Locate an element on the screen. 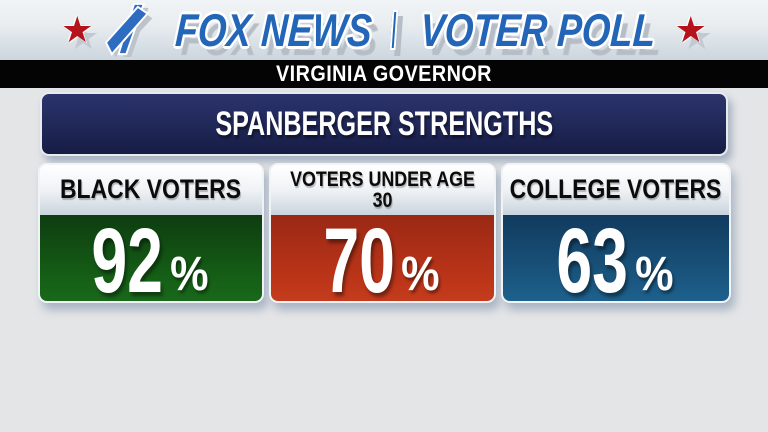 The image size is (768, 432). stat-card-header: COLLEGE VOTERS is located at coordinates (616, 190).